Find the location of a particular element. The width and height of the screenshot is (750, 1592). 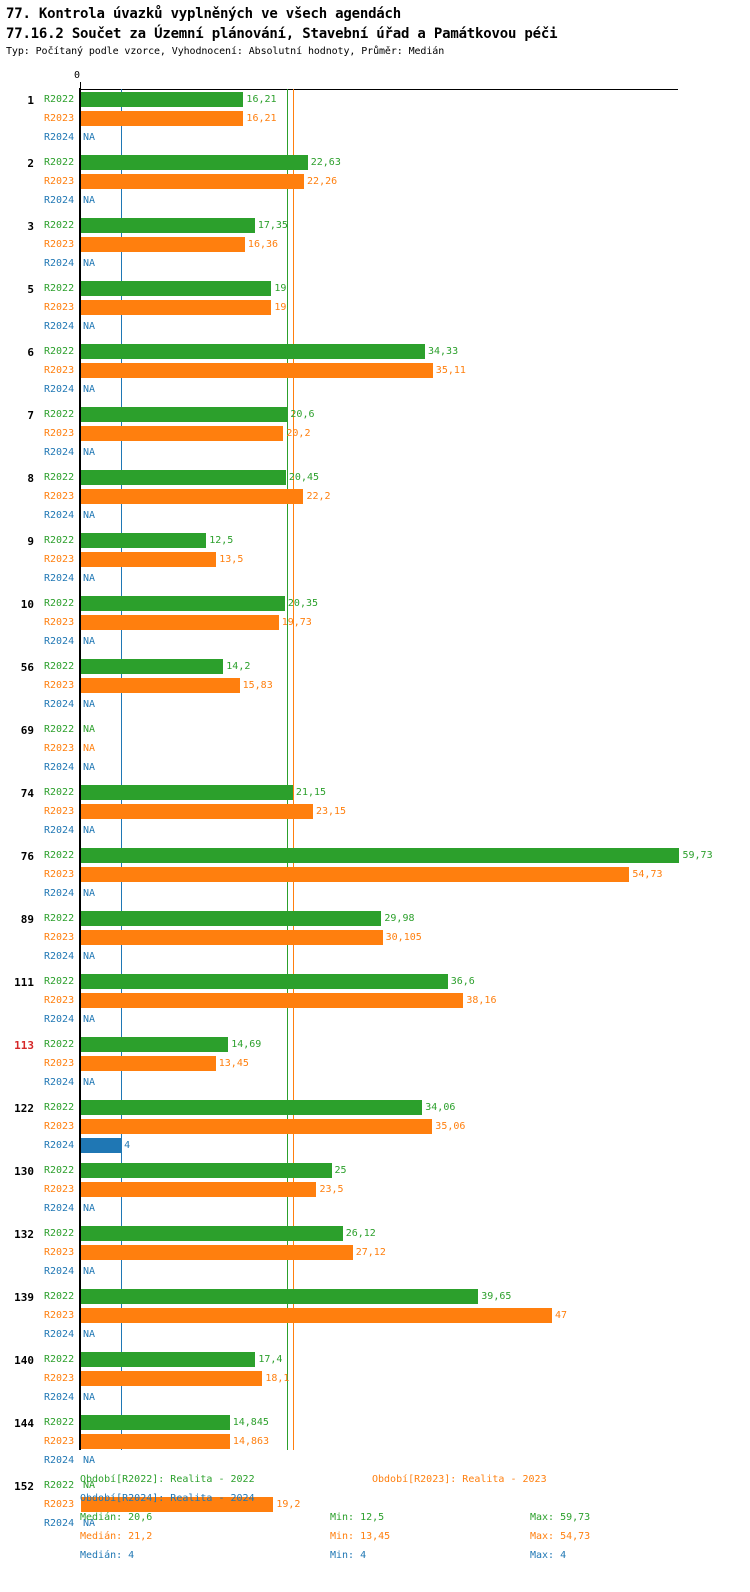

bar-value-label: 23,15 is located at coordinates (331, 811).